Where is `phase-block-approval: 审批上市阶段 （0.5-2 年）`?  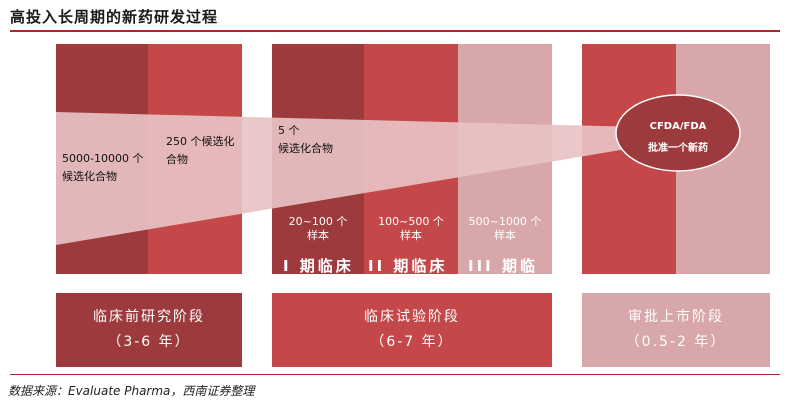
phase-block-approval: 审批上市阶段 （0.5-2 年） is located at coordinates (676, 330).